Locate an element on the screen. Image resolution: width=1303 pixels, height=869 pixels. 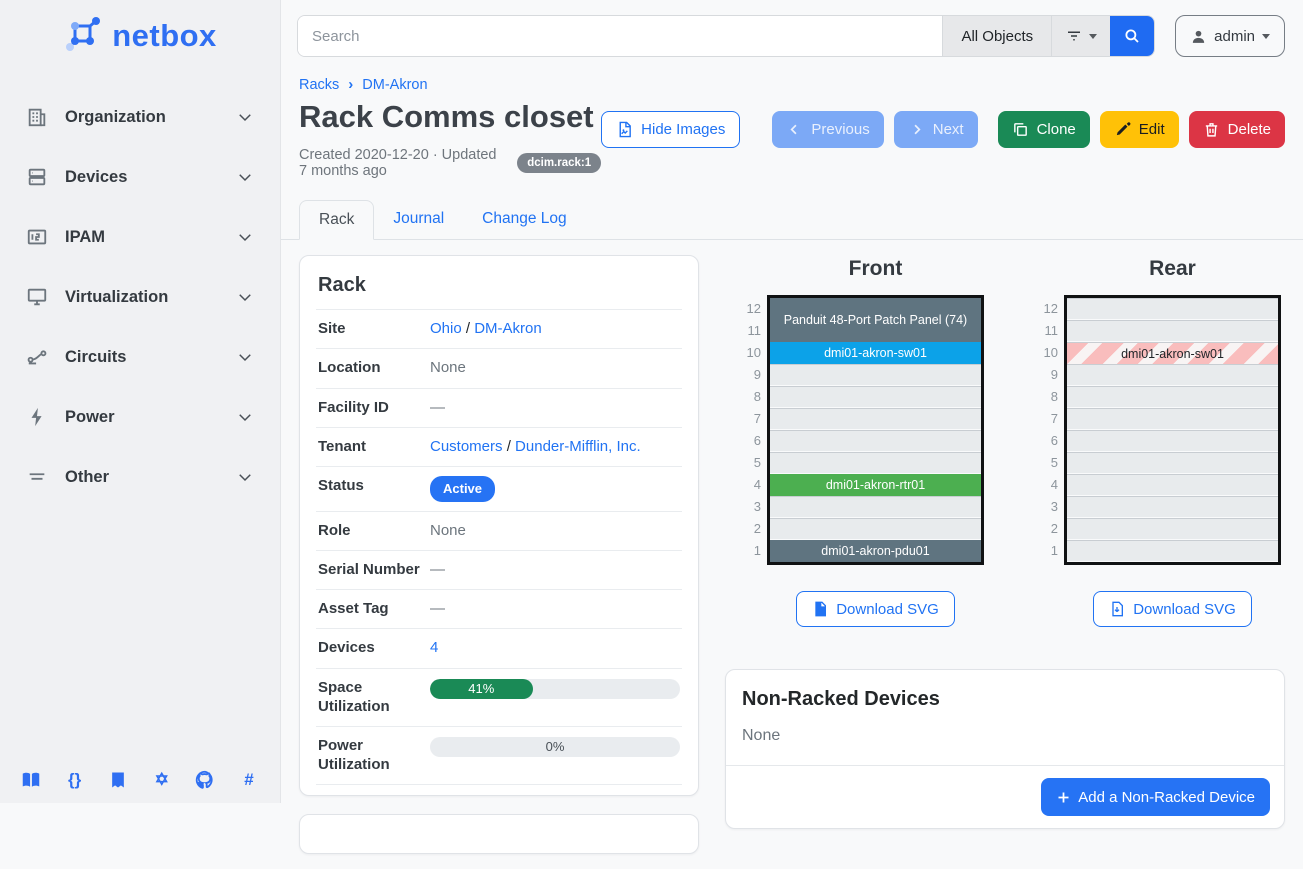
space-utilization-bar: 41% is located at coordinates (555, 688).